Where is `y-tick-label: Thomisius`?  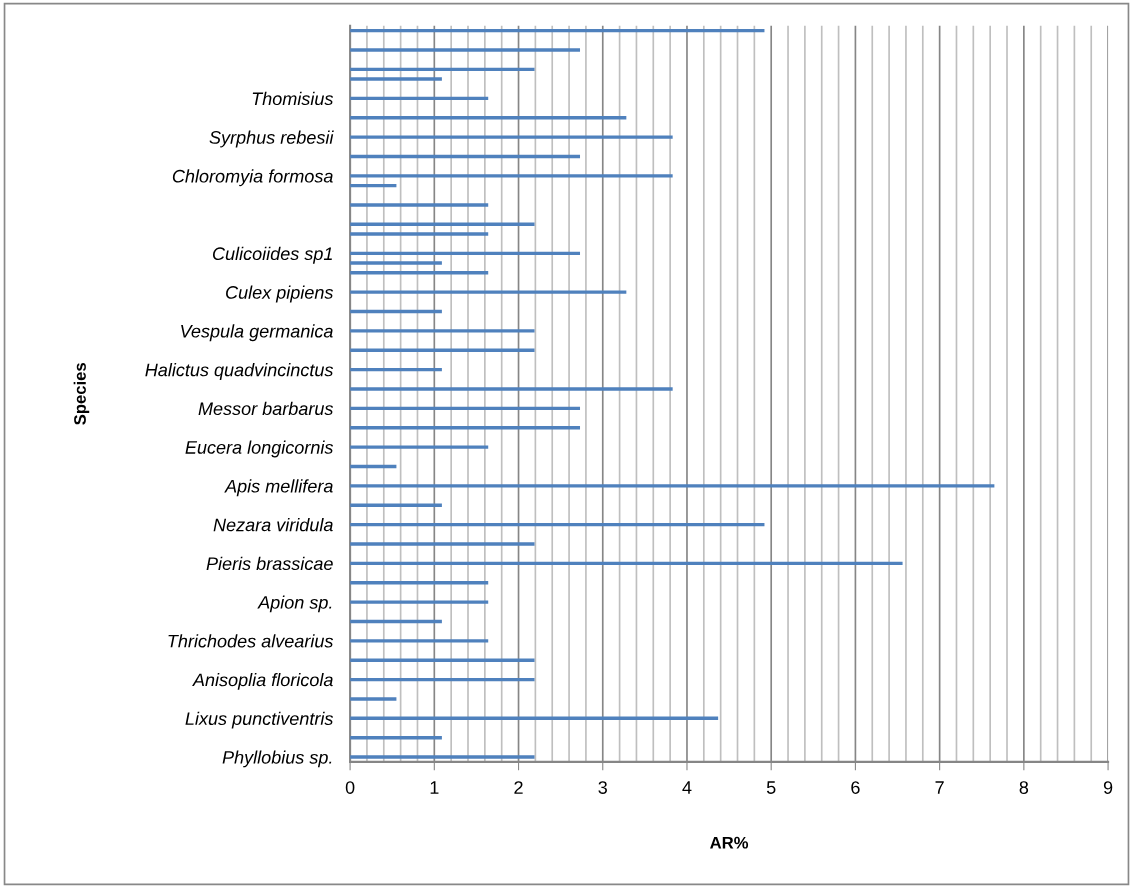 y-tick-label: Thomisius is located at coordinates (293, 98).